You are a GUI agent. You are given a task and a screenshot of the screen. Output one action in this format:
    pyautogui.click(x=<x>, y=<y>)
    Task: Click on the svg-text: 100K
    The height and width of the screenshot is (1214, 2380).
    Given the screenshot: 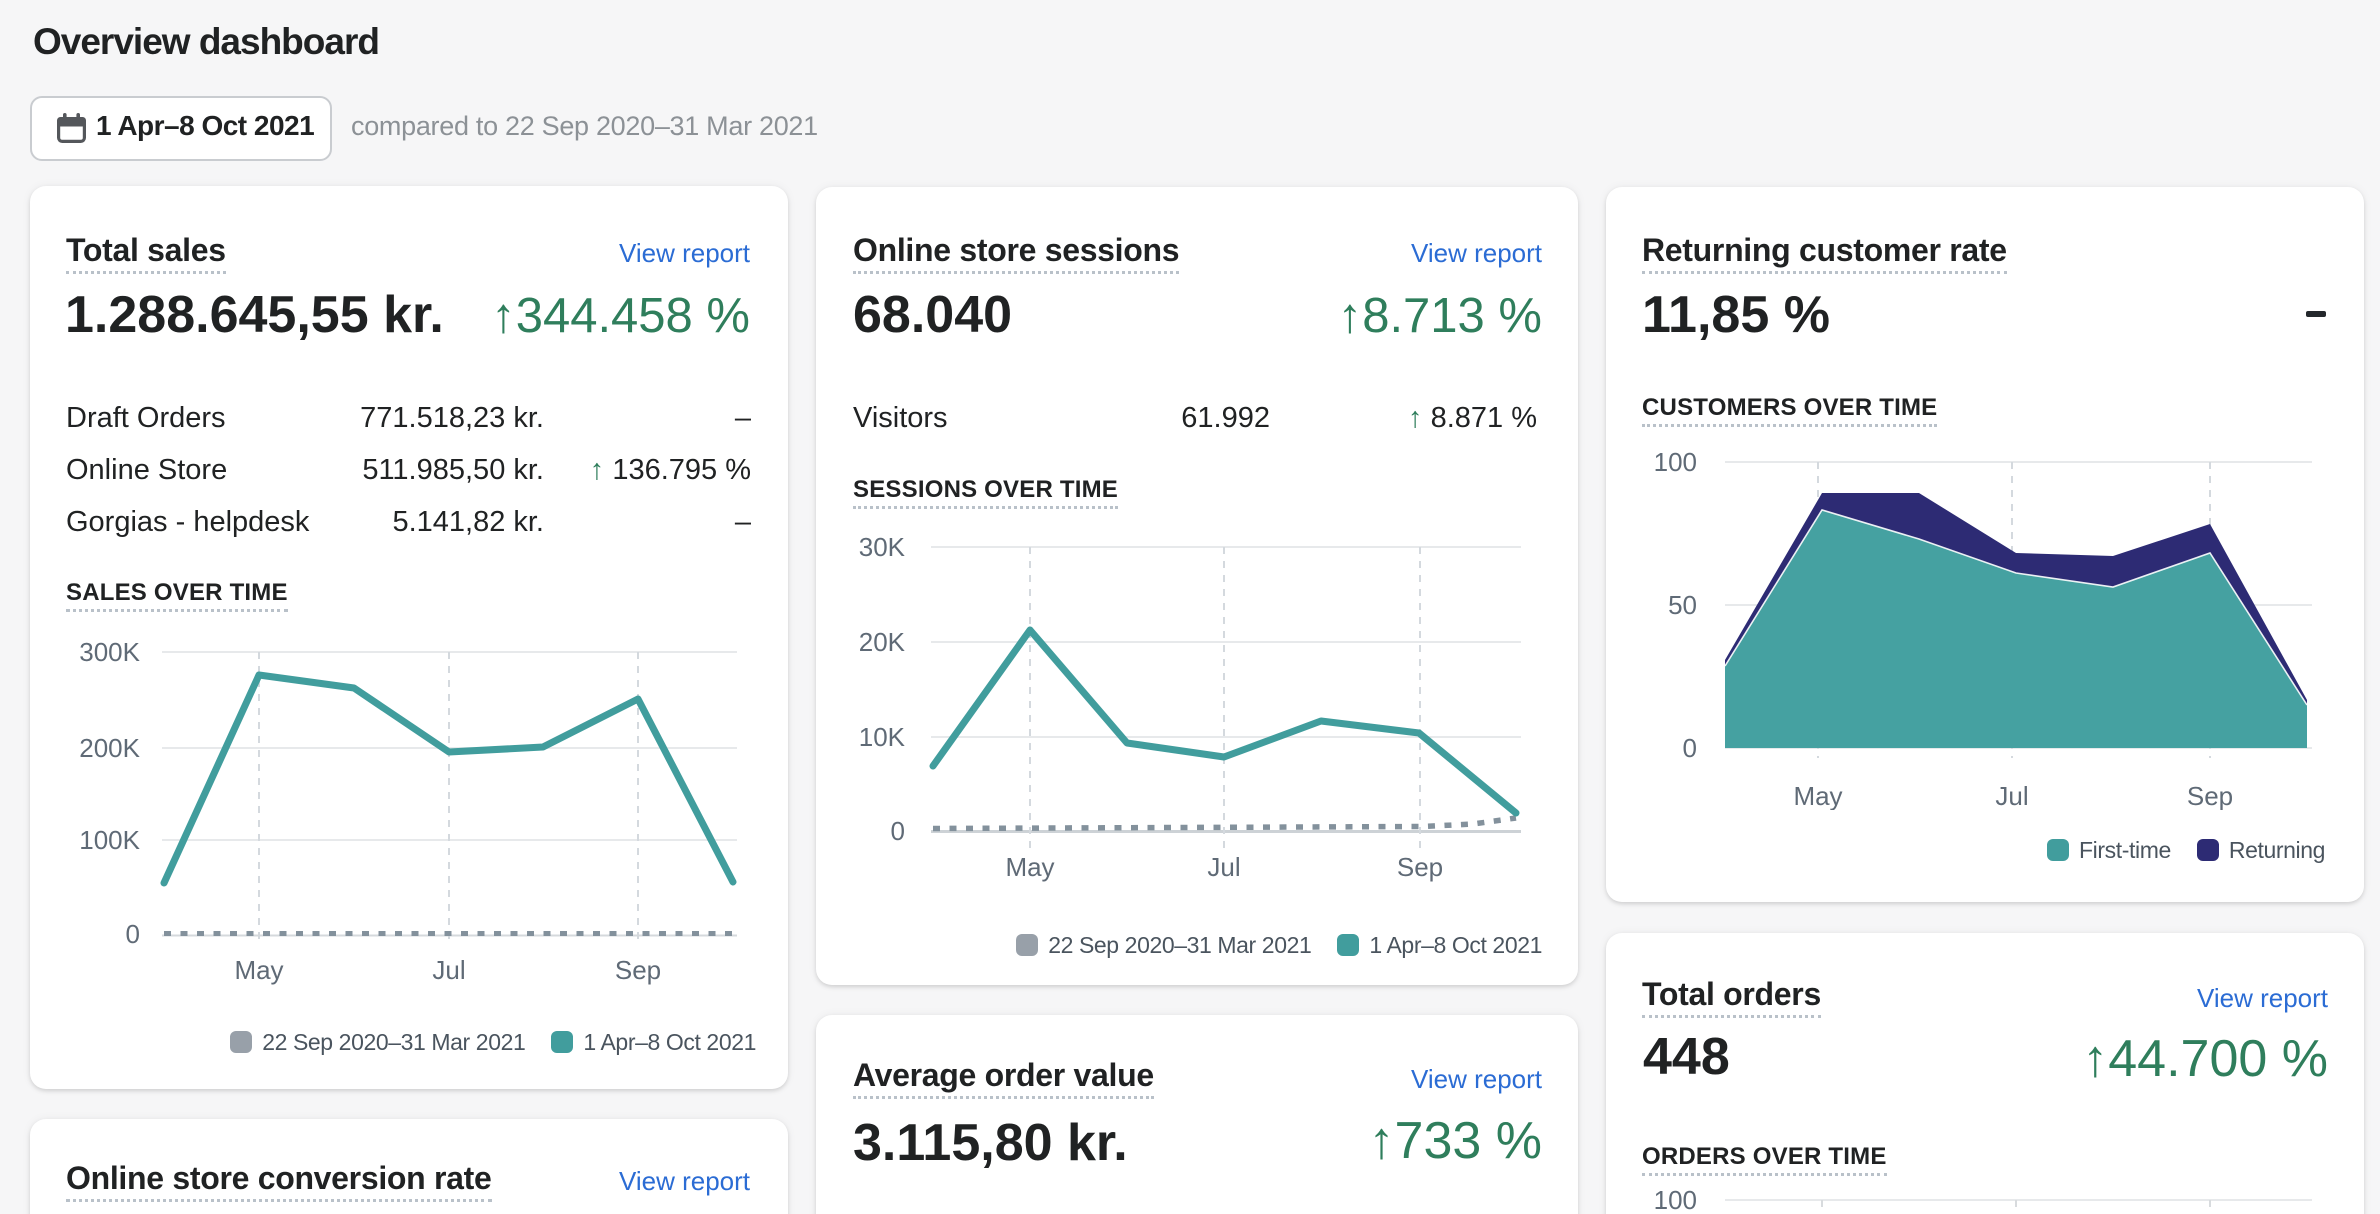 What is the action you would take?
    pyautogui.click(x=109, y=840)
    